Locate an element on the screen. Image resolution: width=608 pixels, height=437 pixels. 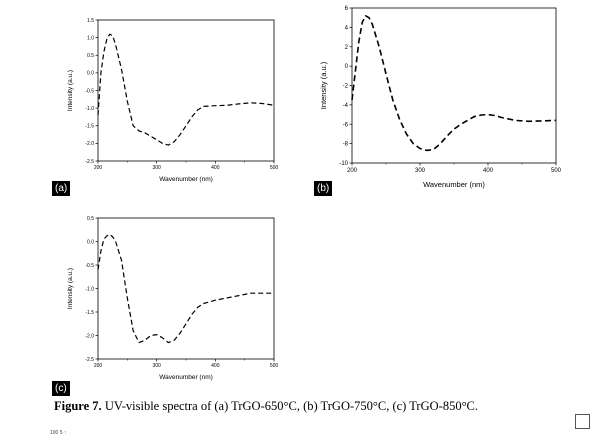
series-line-a is located at coordinates (186, 89).